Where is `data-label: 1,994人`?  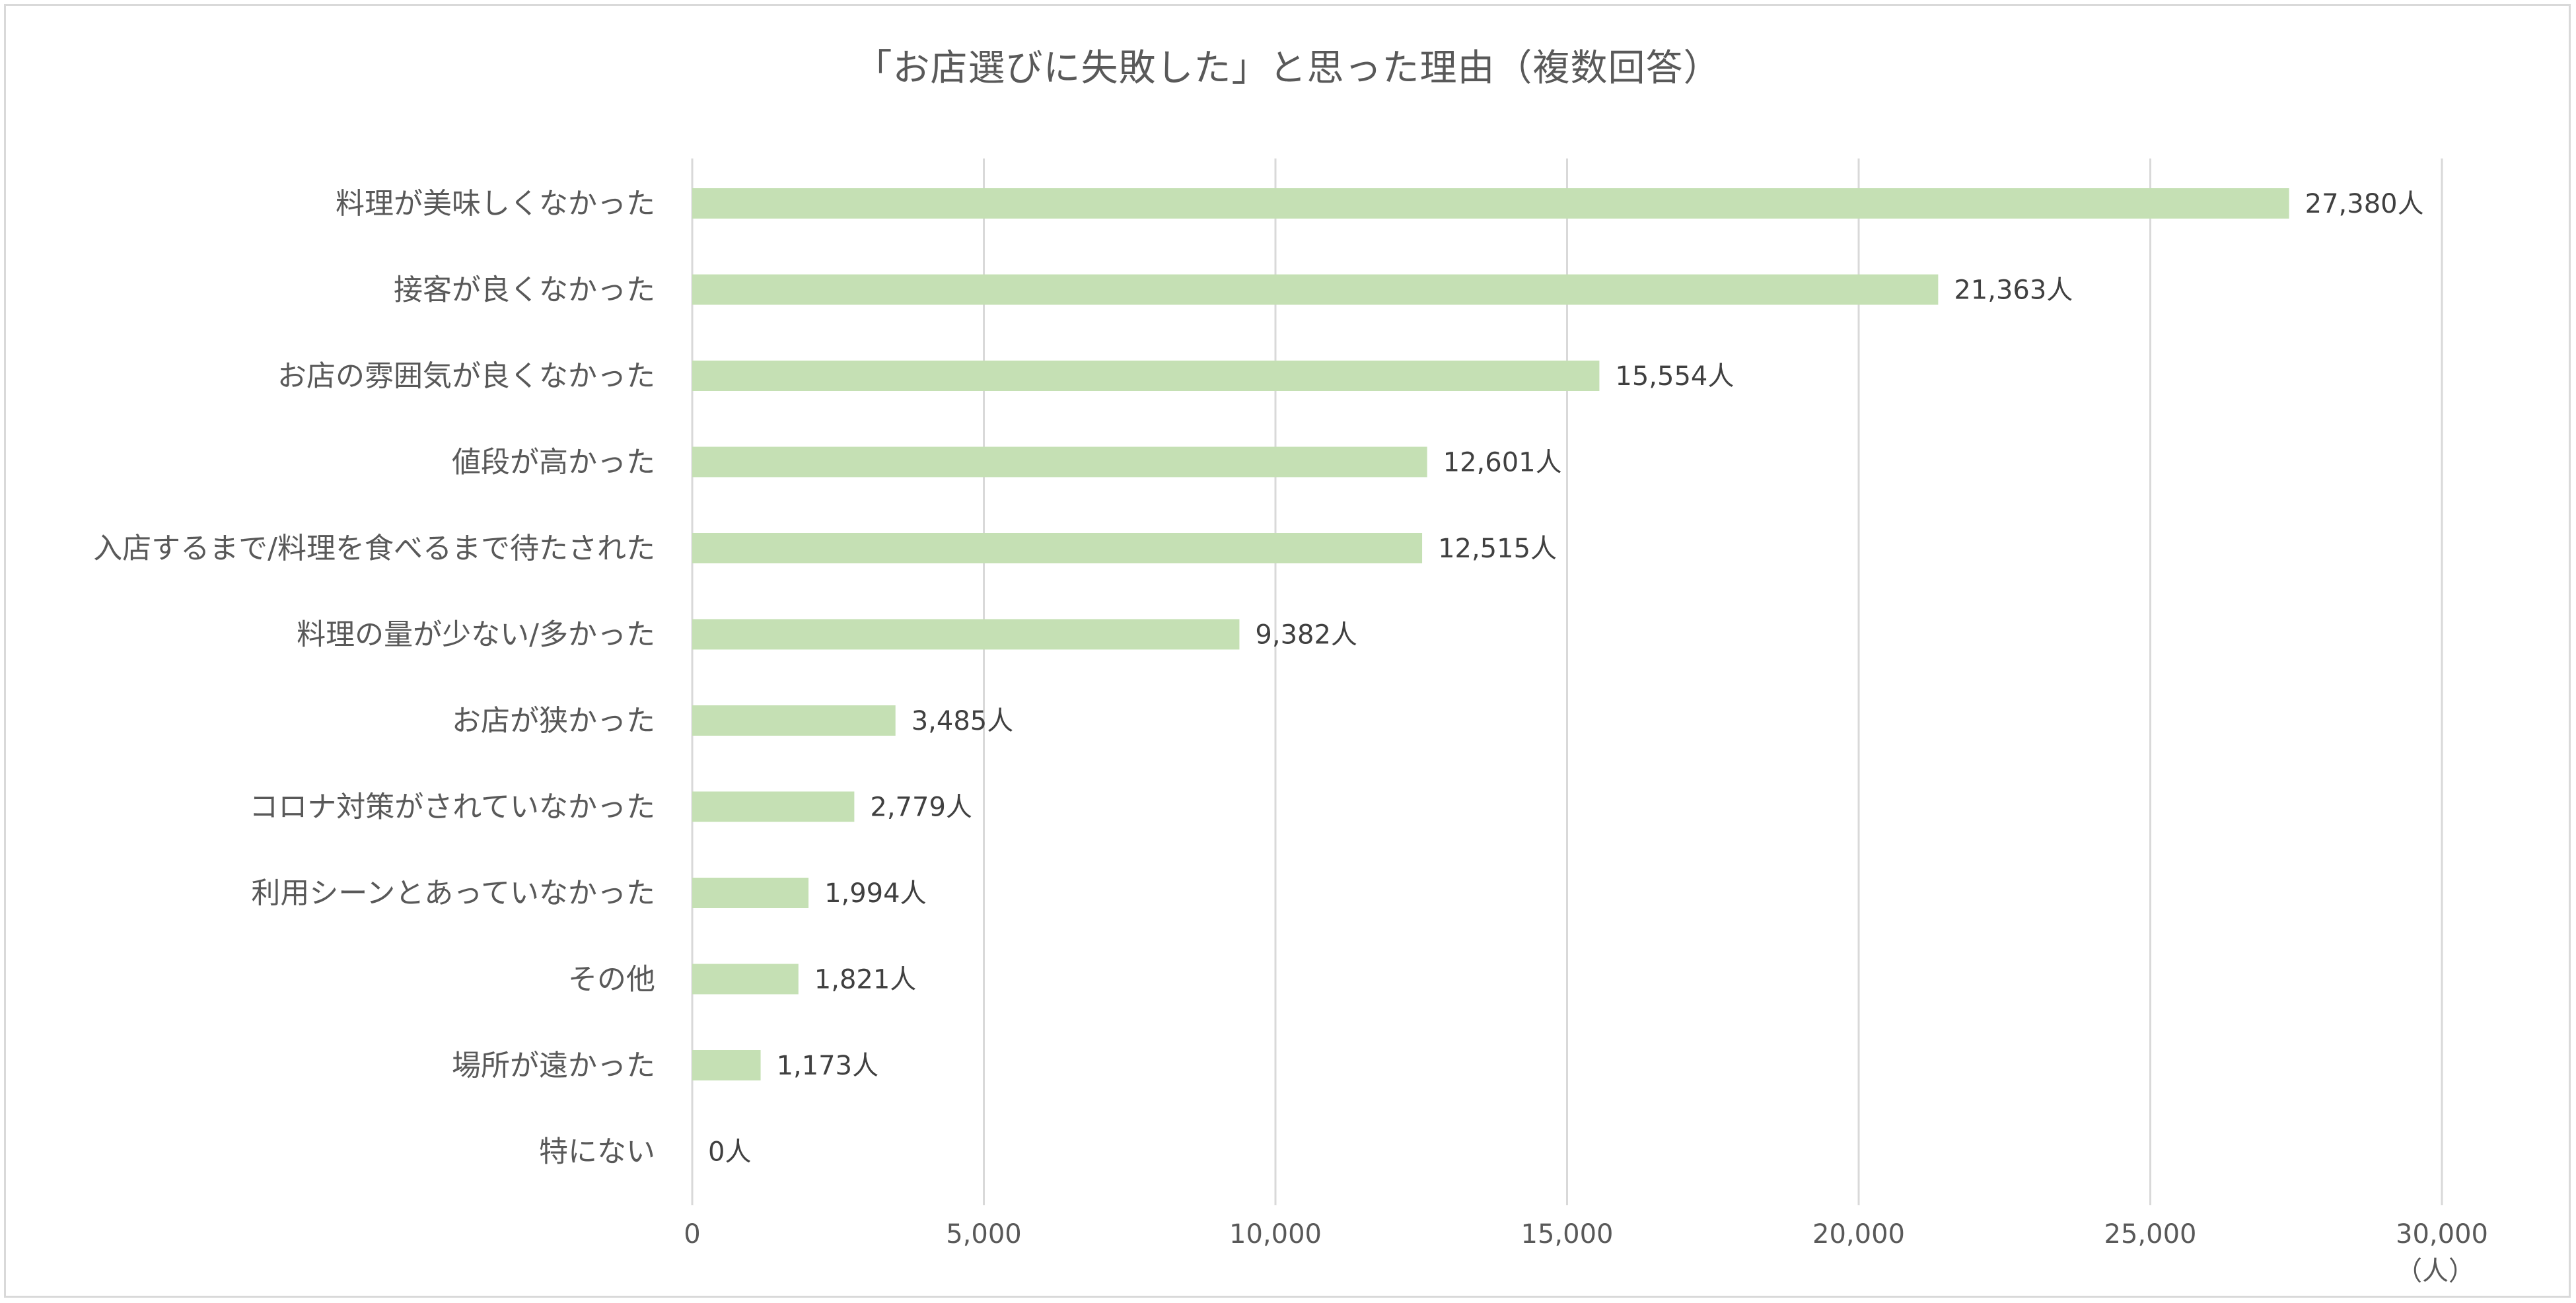 data-label: 1,994人 is located at coordinates (875, 893).